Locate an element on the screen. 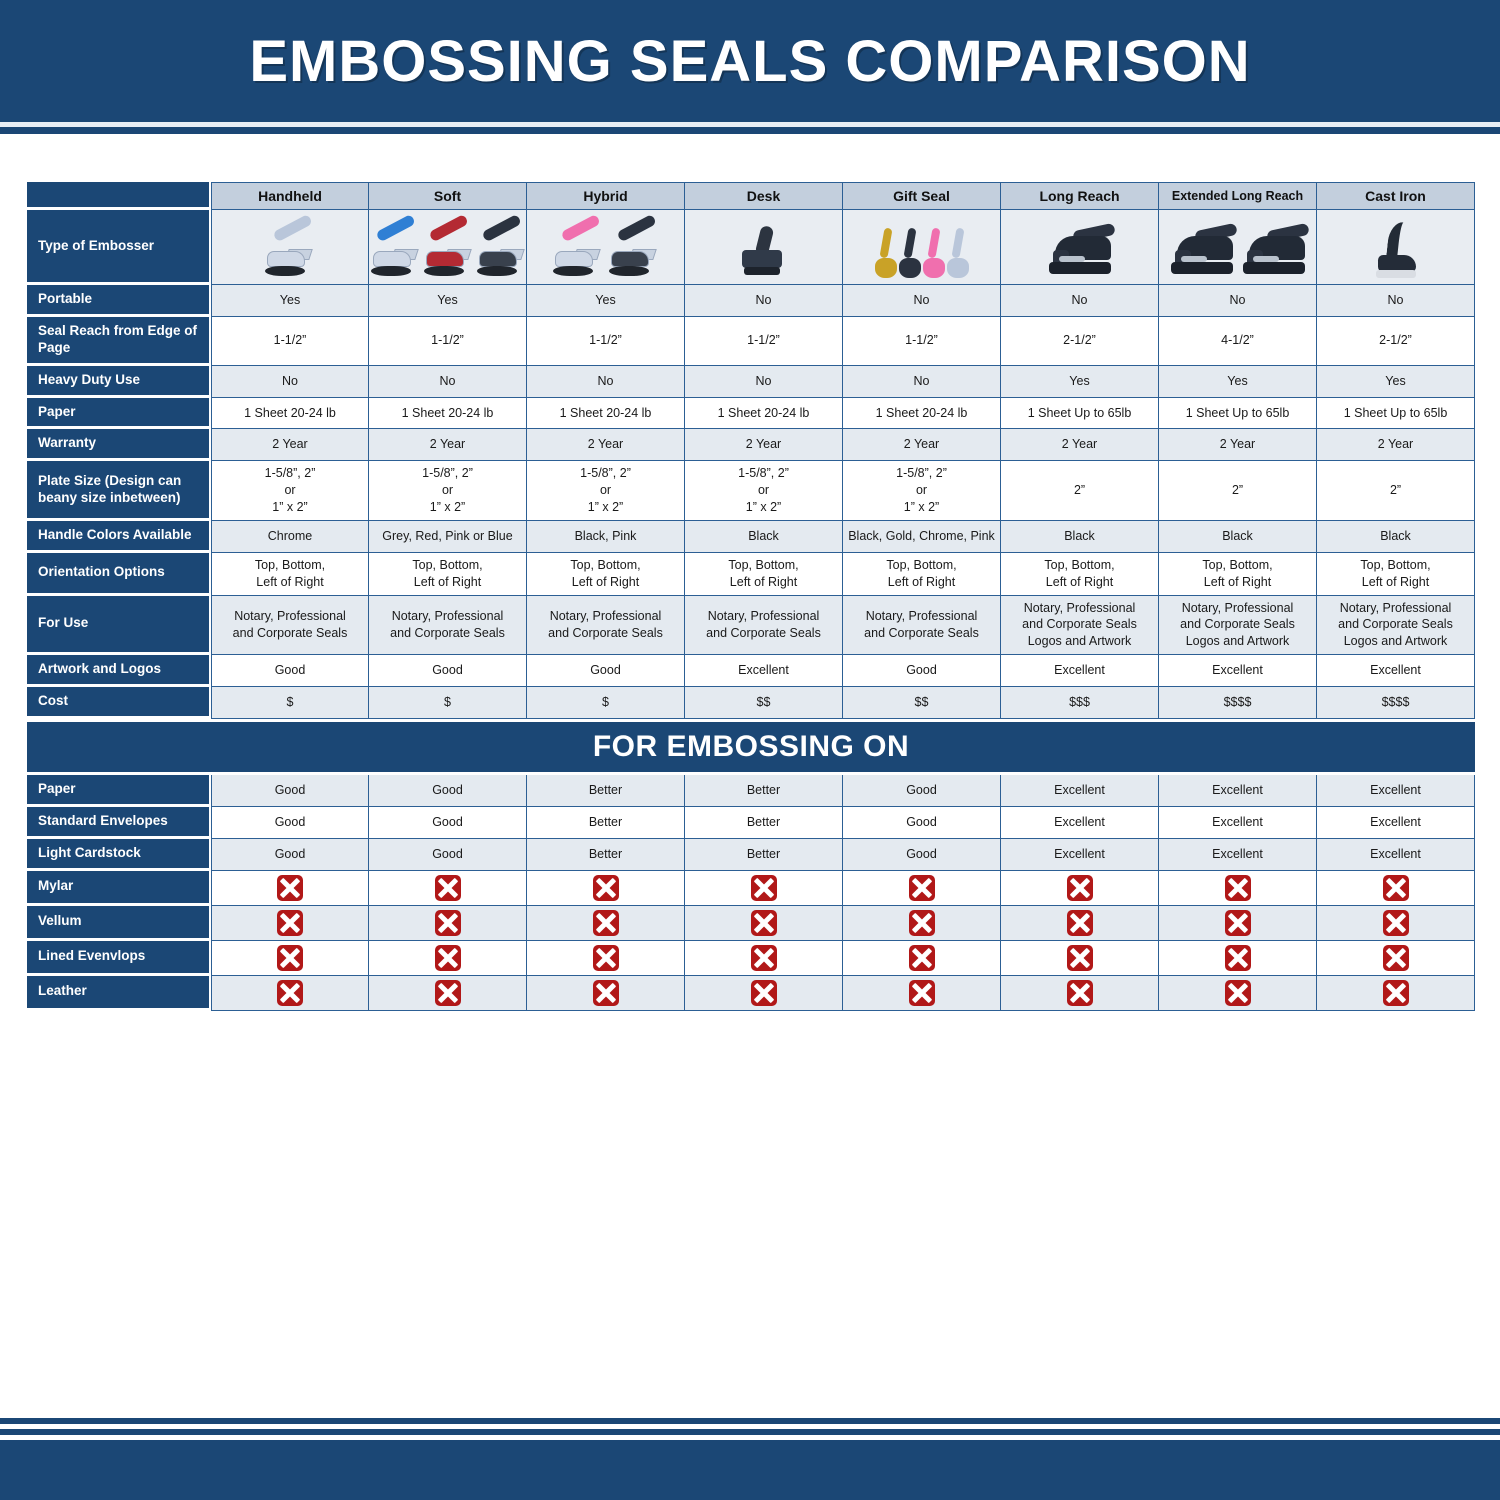 This screenshot has height=1500, width=1500. cell-gift_seal: 1-1/2” is located at coordinates (922, 341).